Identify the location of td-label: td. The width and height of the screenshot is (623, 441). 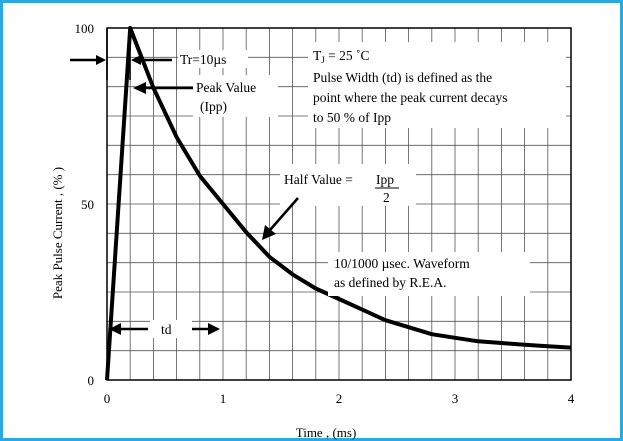
(166, 329).